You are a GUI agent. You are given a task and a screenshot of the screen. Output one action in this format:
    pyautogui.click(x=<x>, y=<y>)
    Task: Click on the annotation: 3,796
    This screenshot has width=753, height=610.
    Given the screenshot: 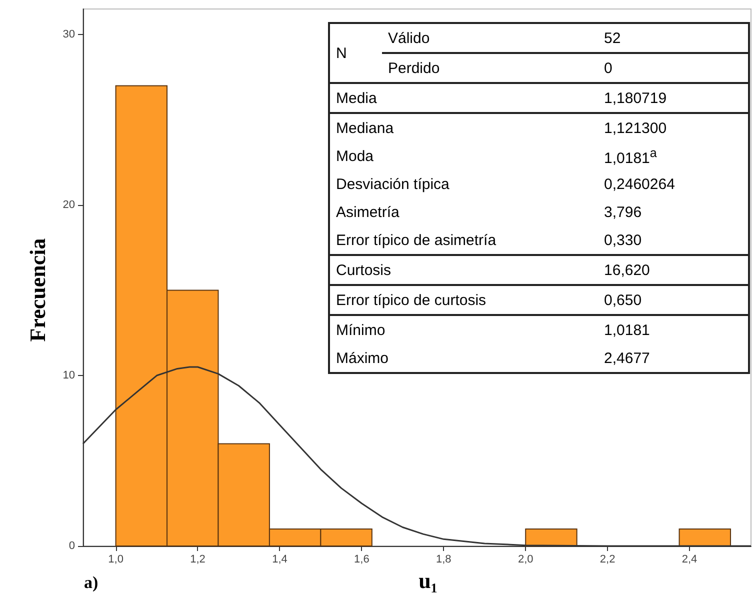 What is the action you would take?
    pyautogui.click(x=623, y=212)
    